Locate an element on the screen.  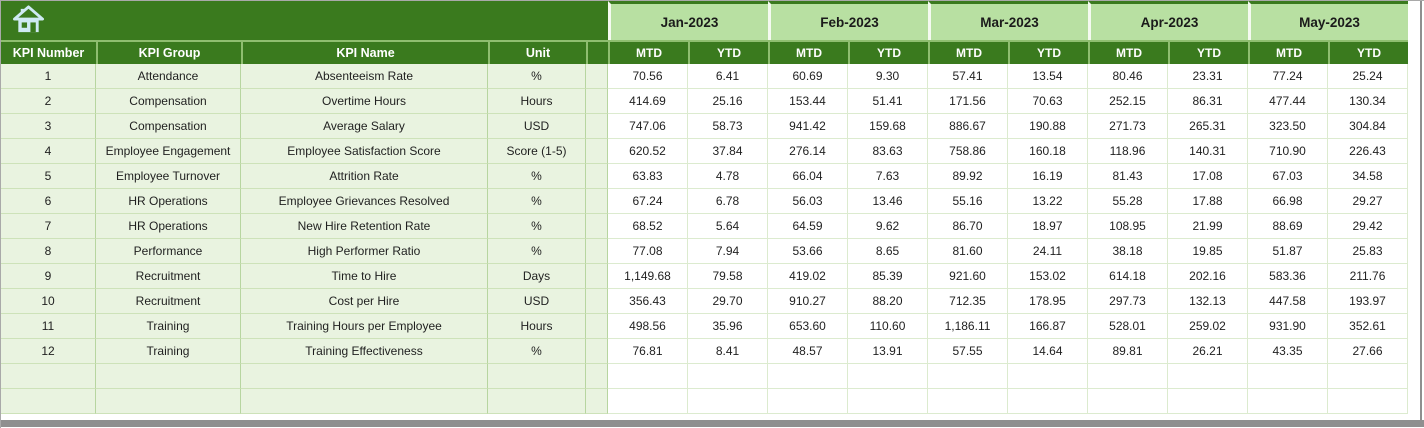
cell-kpi-number: 4 is located at coordinates (48, 151).